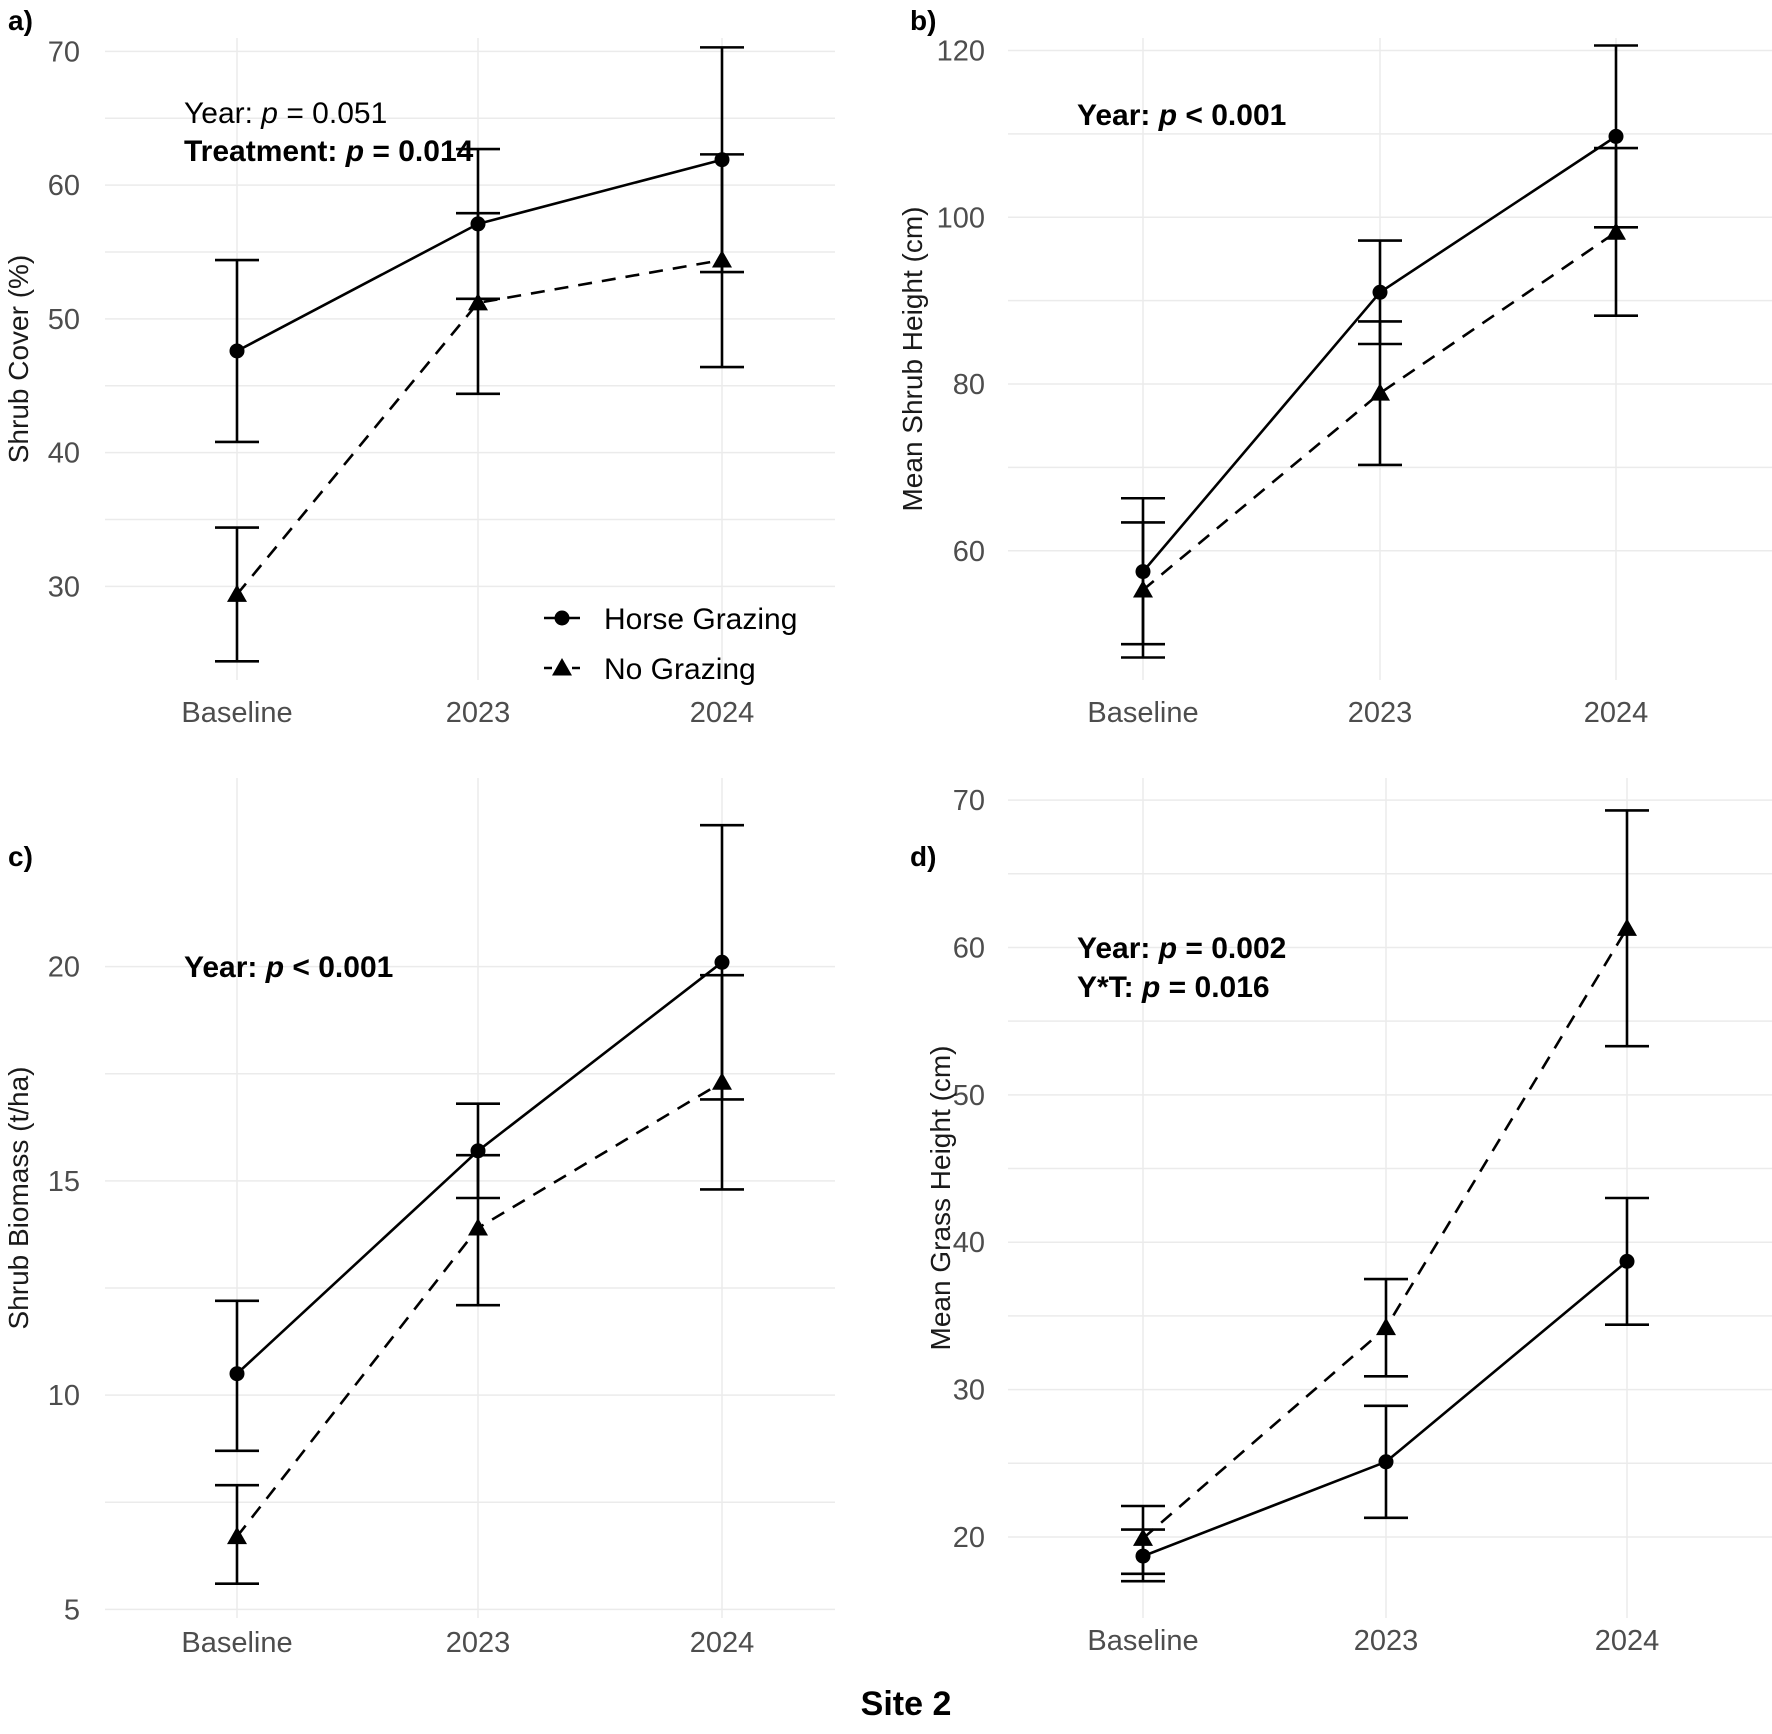 The width and height of the screenshot is (1772, 1734). Describe the element at coordinates (20, 20) in the screenshot. I see `panel-letter: a)` at that location.